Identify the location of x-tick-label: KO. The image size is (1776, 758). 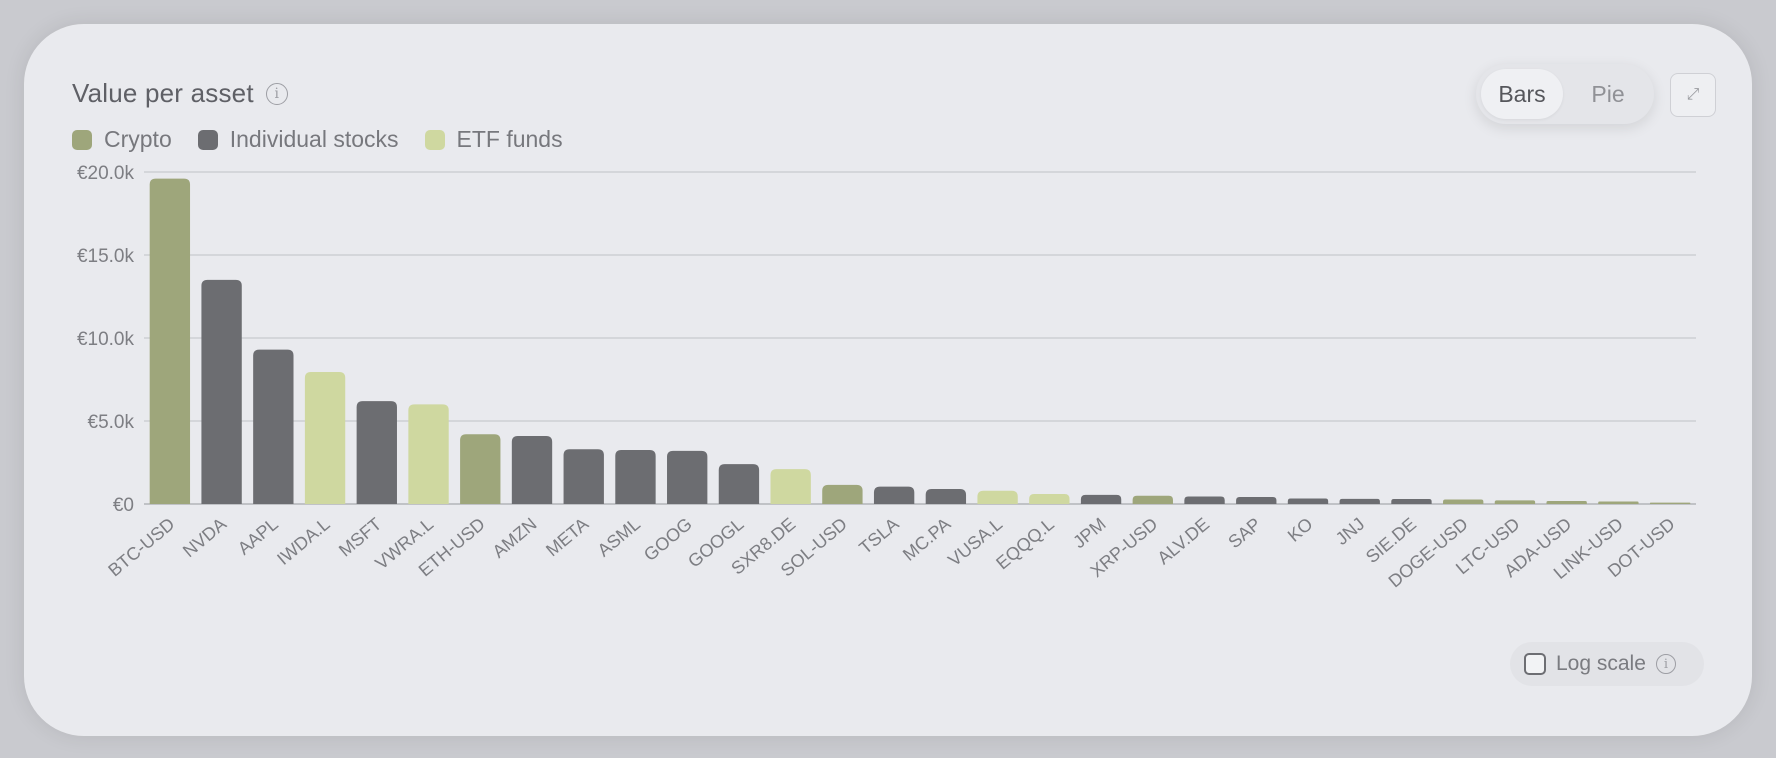
(1300, 530).